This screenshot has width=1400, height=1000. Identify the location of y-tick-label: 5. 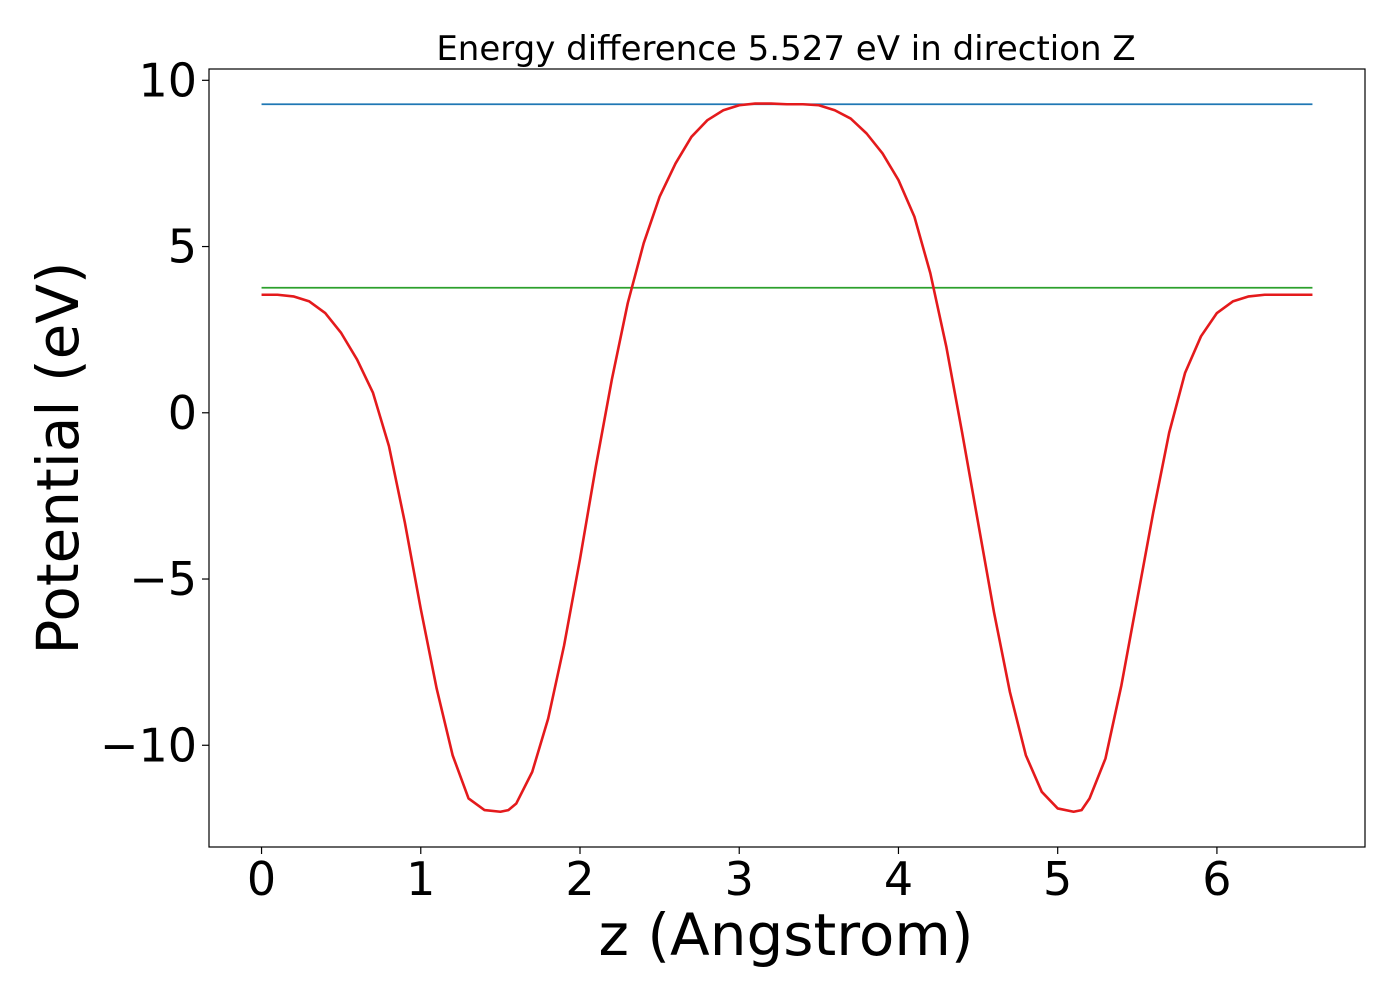
(182, 247).